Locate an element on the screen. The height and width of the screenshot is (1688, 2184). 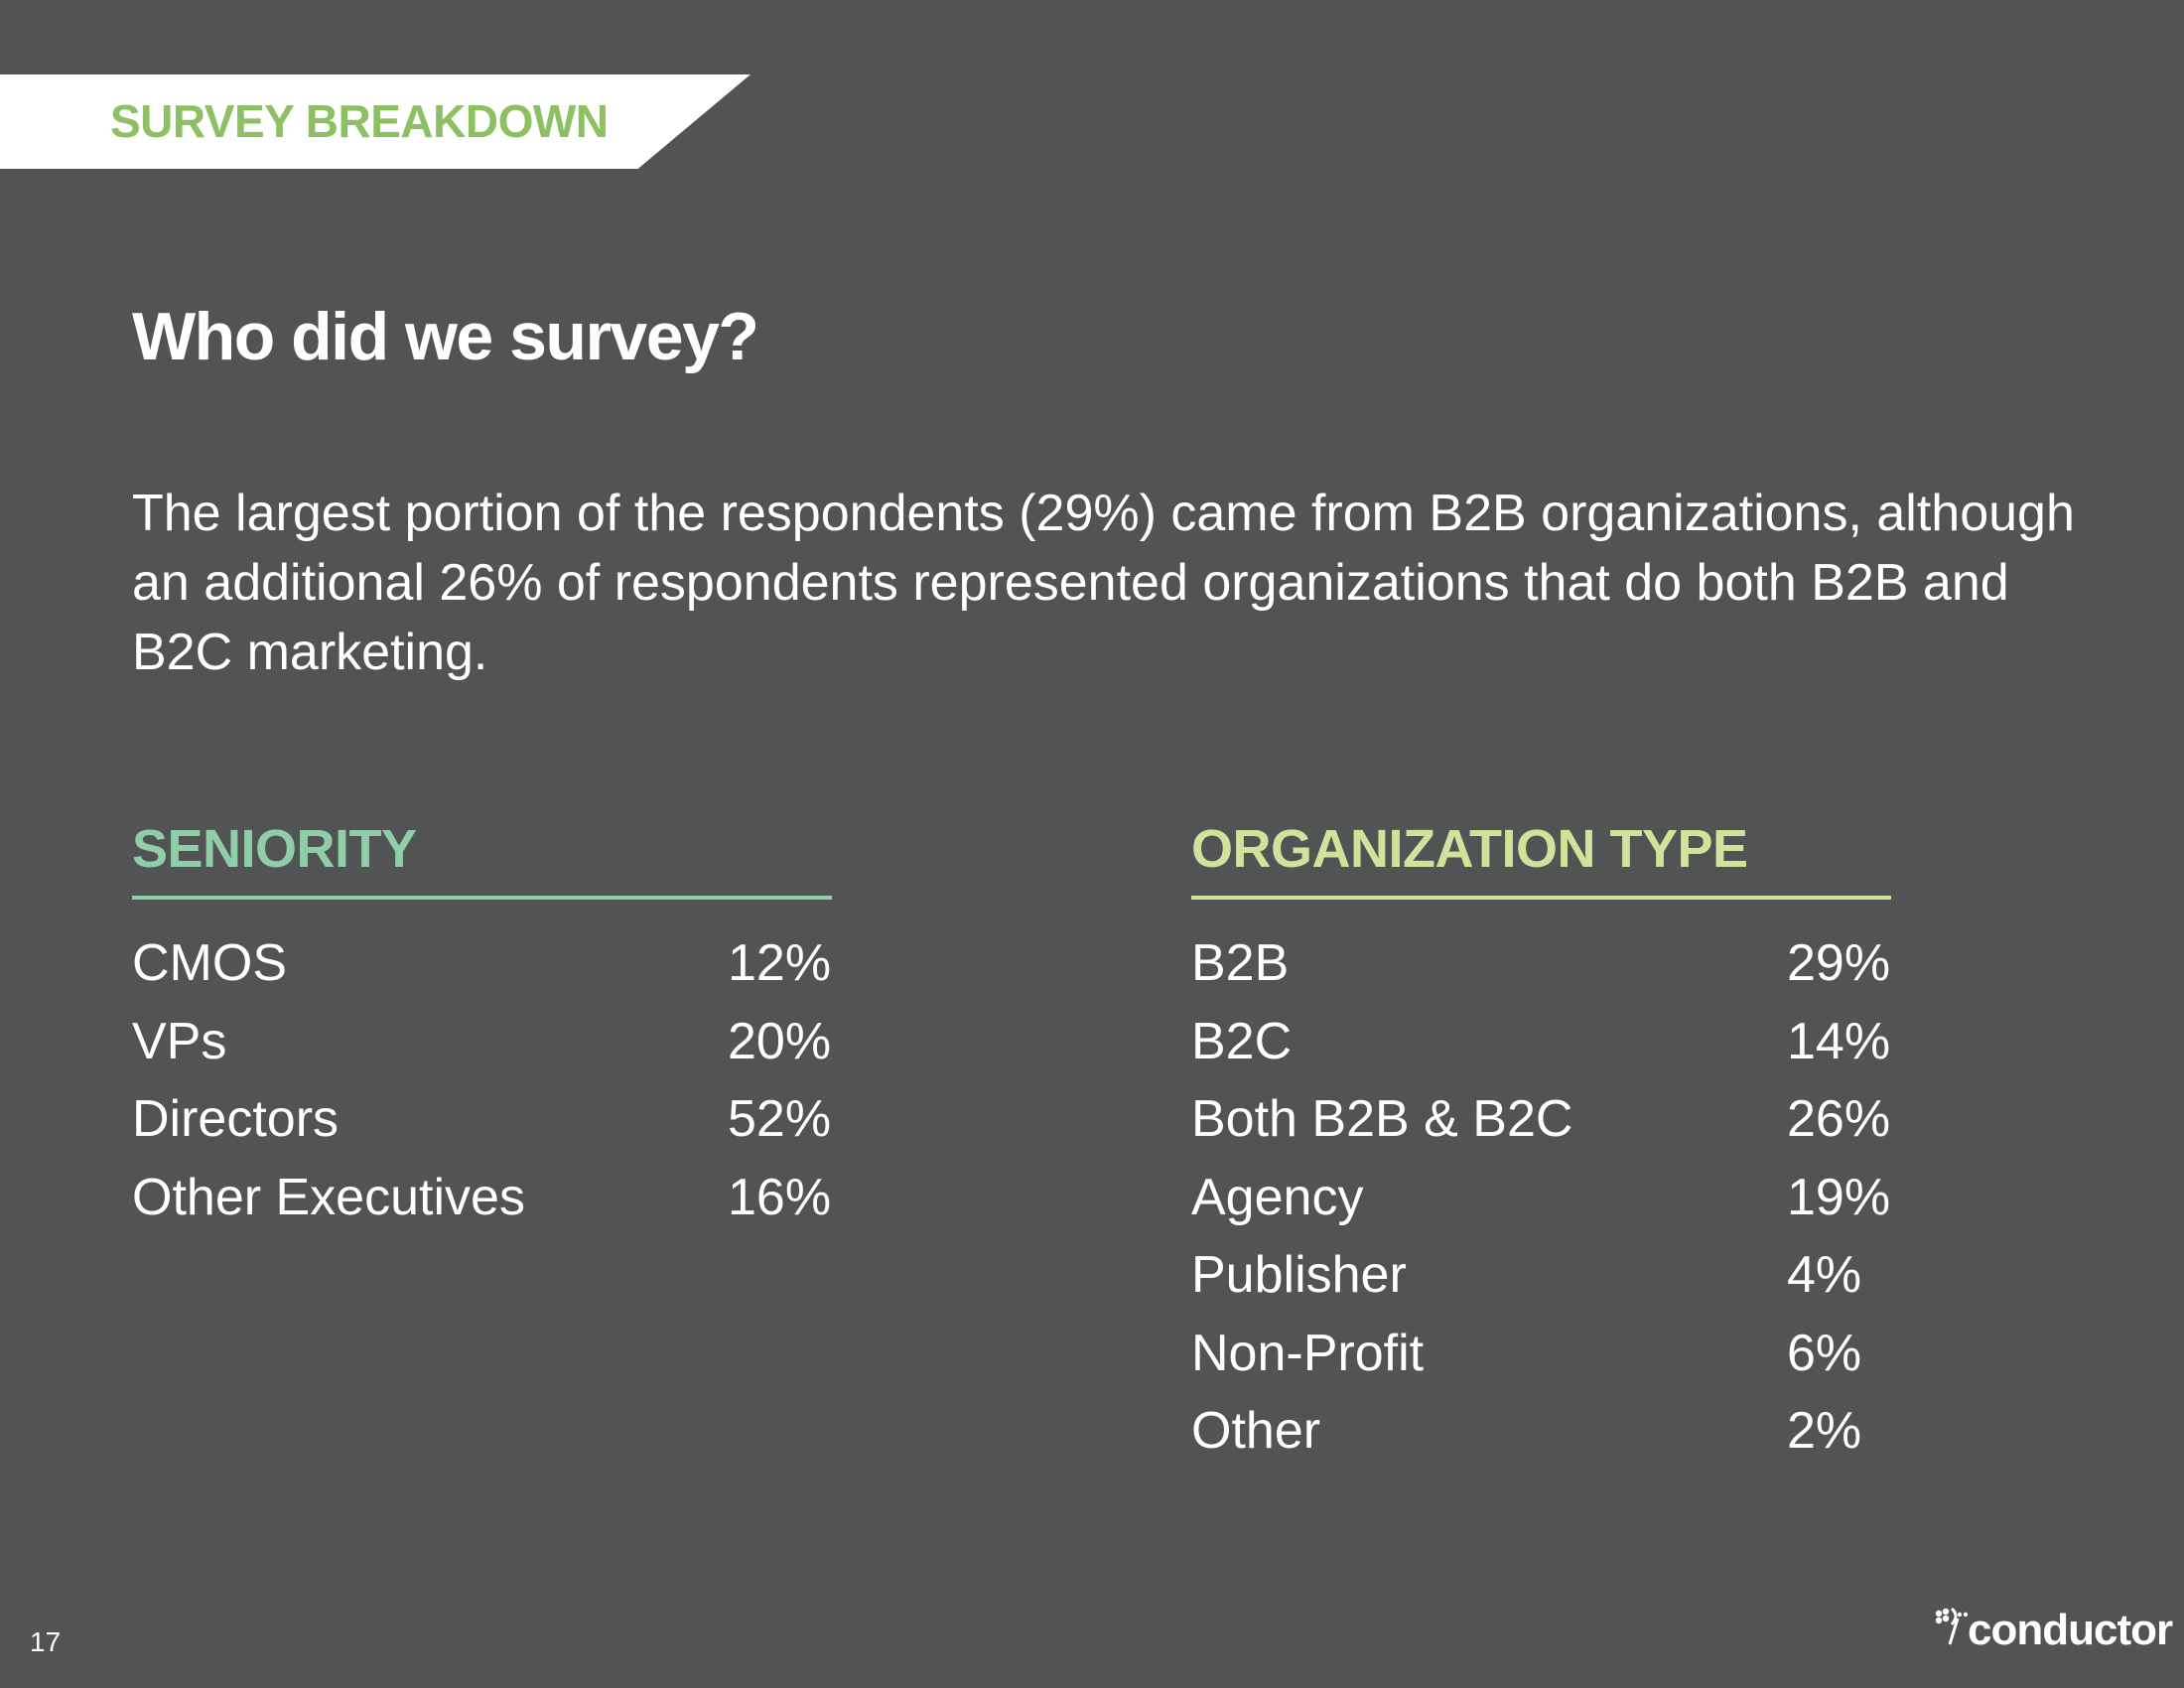
row-label: B2C is located at coordinates (1242, 1041).